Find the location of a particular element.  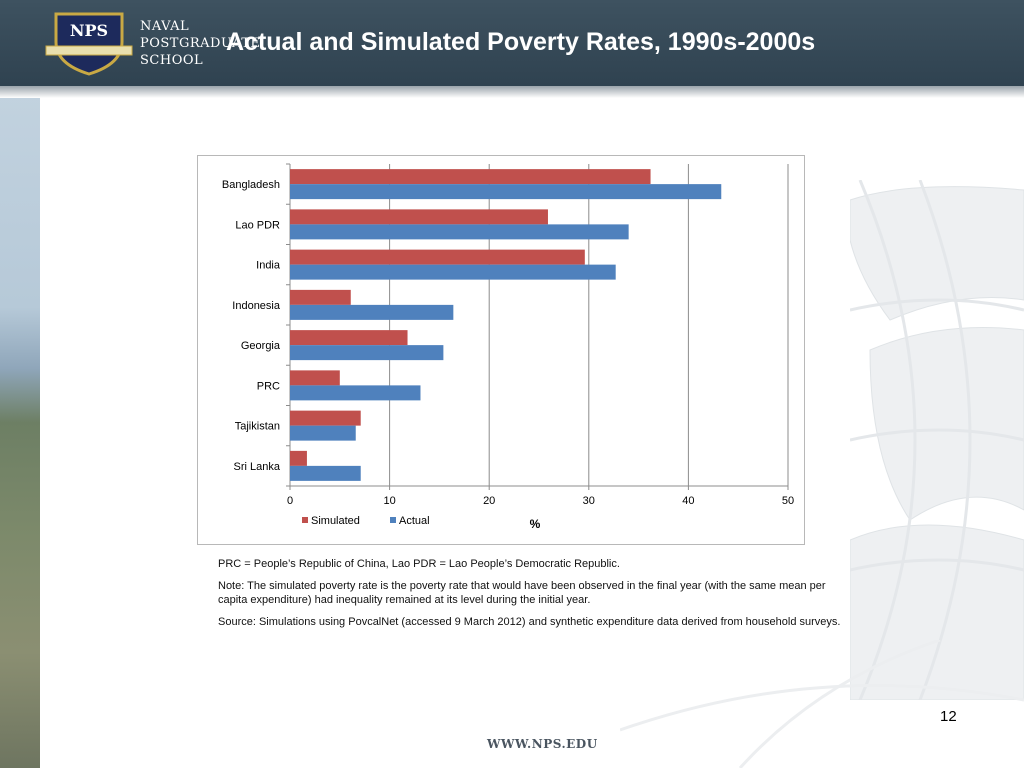

legend-label-simulated: Simulated is located at coordinates (335, 521).